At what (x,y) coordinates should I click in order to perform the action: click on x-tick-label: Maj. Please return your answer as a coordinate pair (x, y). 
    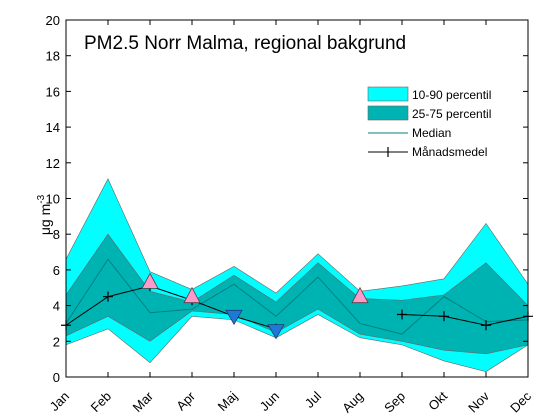
    Looking at the image, I should click on (227, 400).